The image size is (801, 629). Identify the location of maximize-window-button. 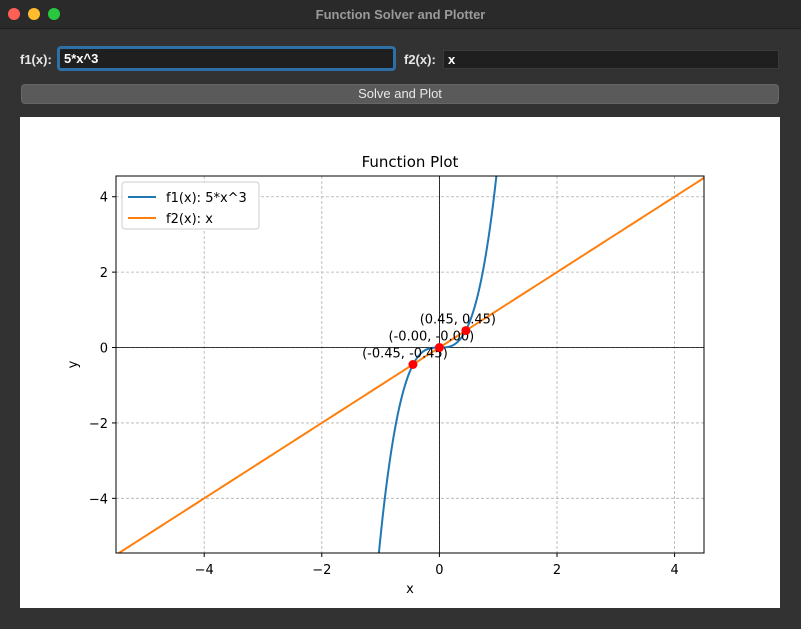
(54, 14).